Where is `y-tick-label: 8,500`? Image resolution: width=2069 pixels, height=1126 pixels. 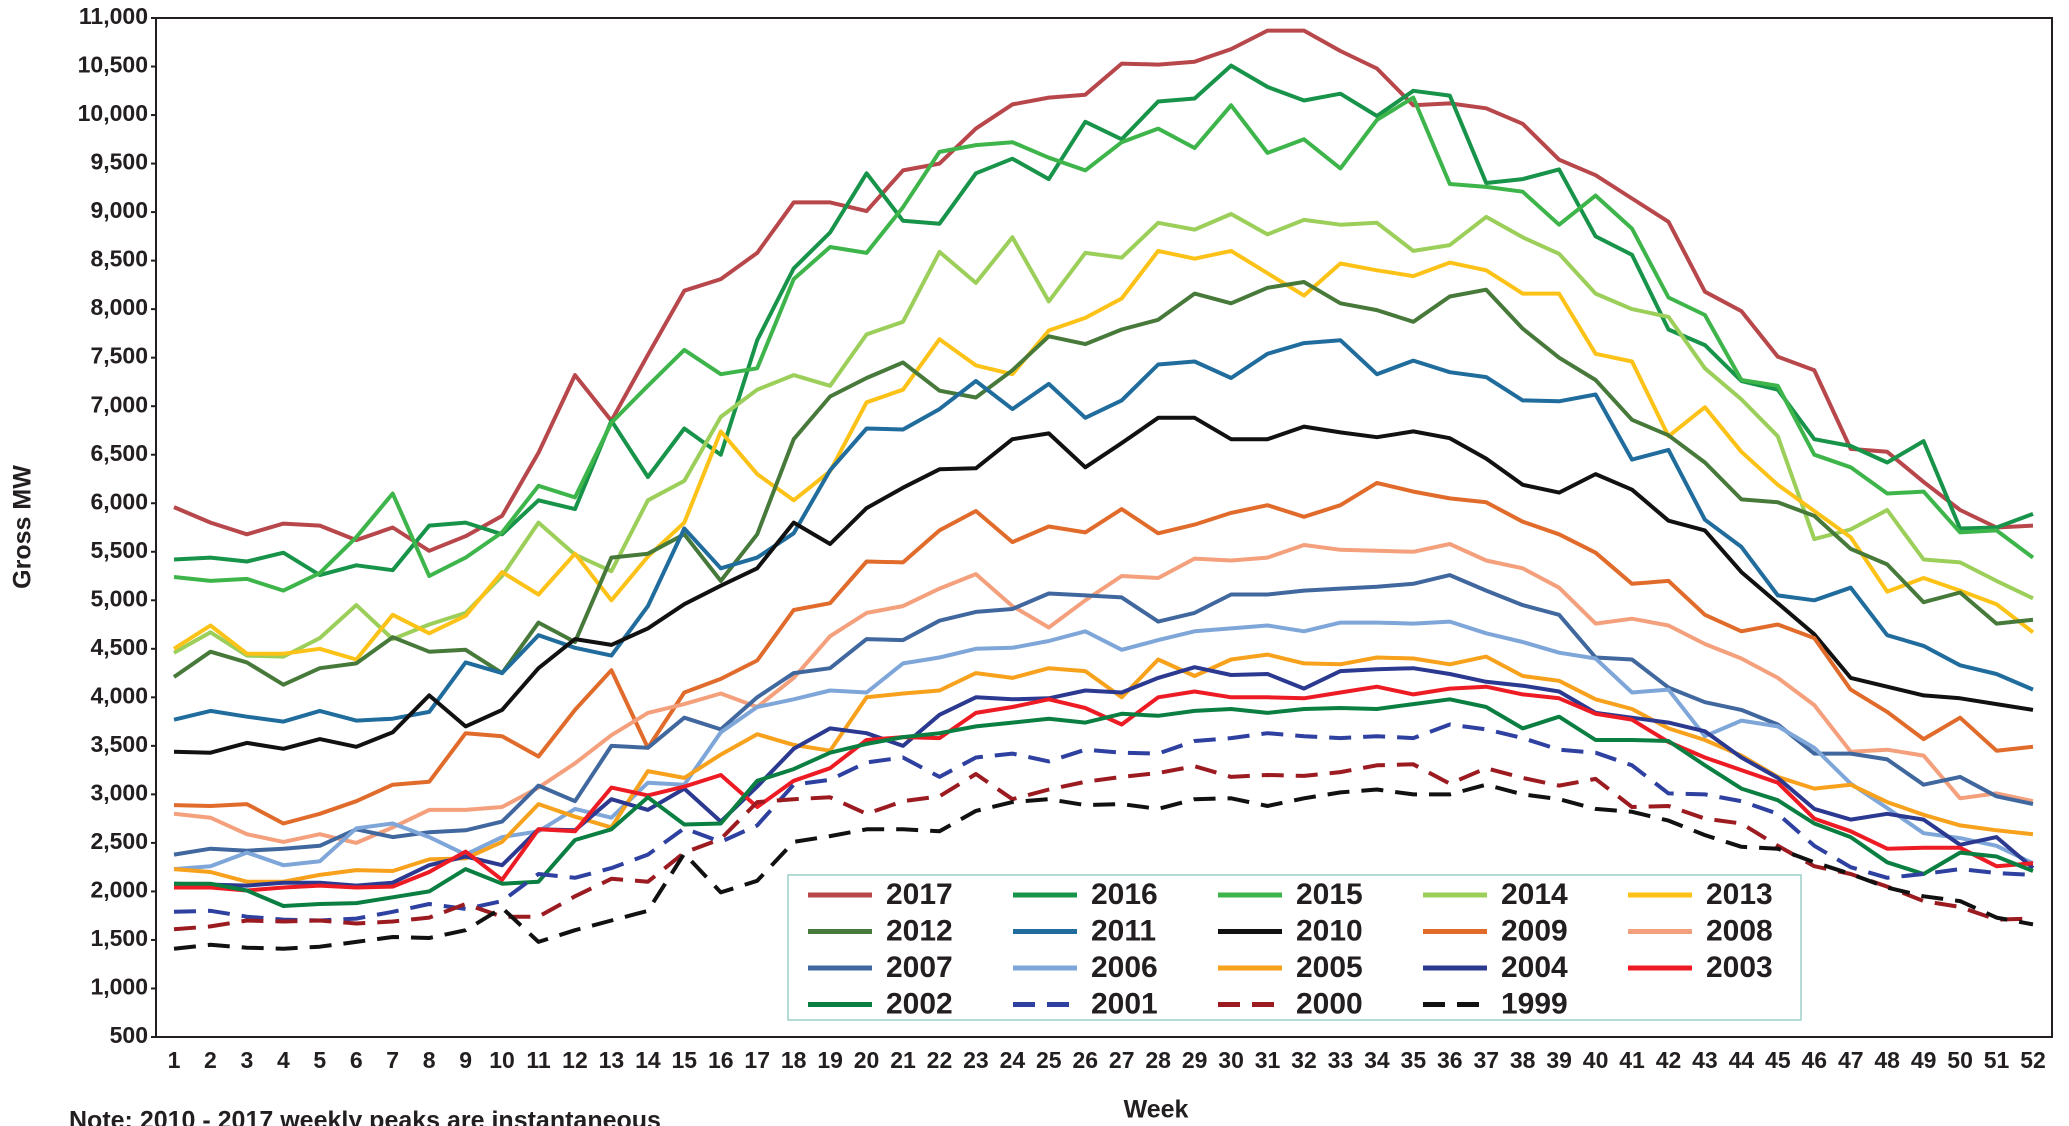
y-tick-label: 8,500 is located at coordinates (119, 259).